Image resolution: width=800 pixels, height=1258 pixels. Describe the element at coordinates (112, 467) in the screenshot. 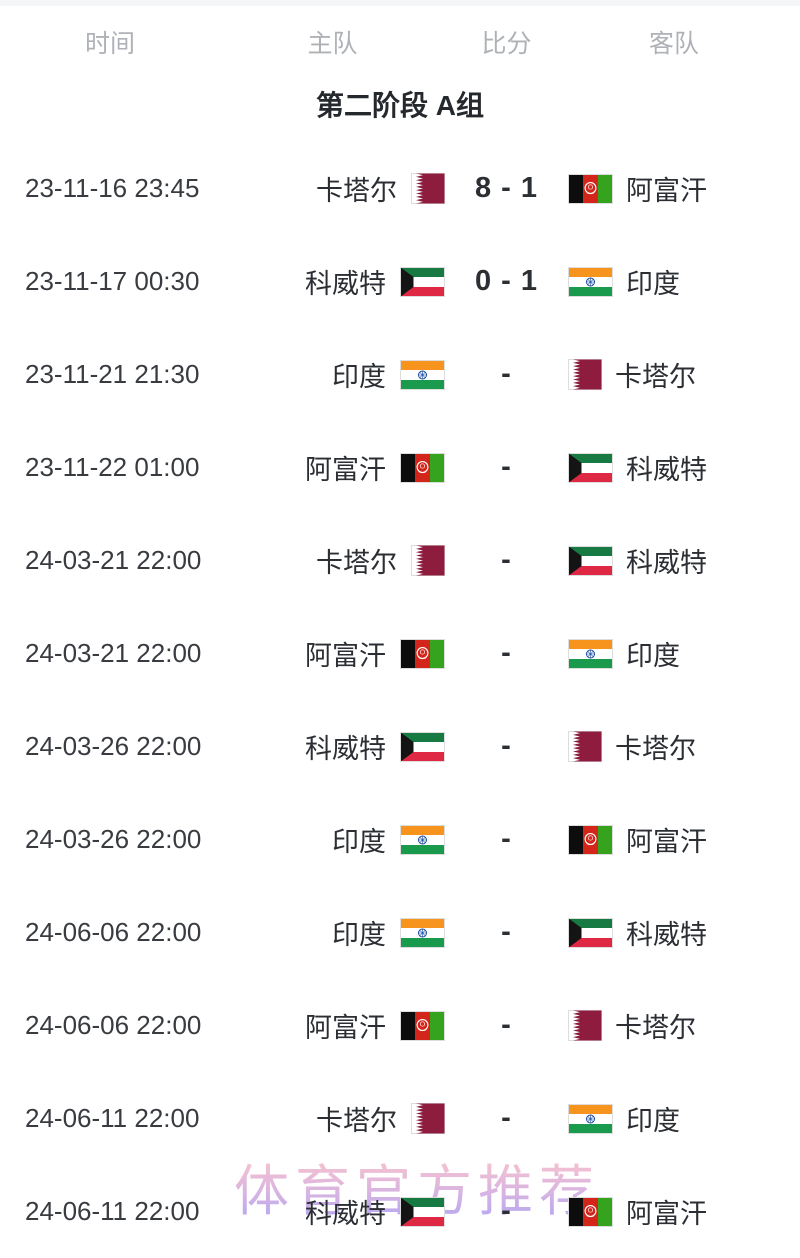

I see `match-time: 23-11-22 01:00` at that location.